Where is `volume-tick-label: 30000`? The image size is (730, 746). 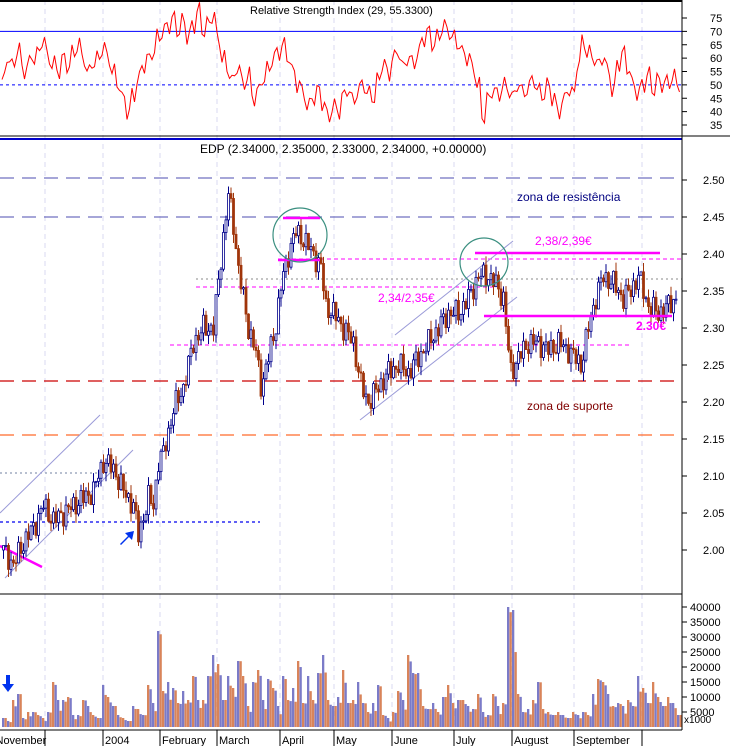 volume-tick-label: 30000 is located at coordinates (705, 638).